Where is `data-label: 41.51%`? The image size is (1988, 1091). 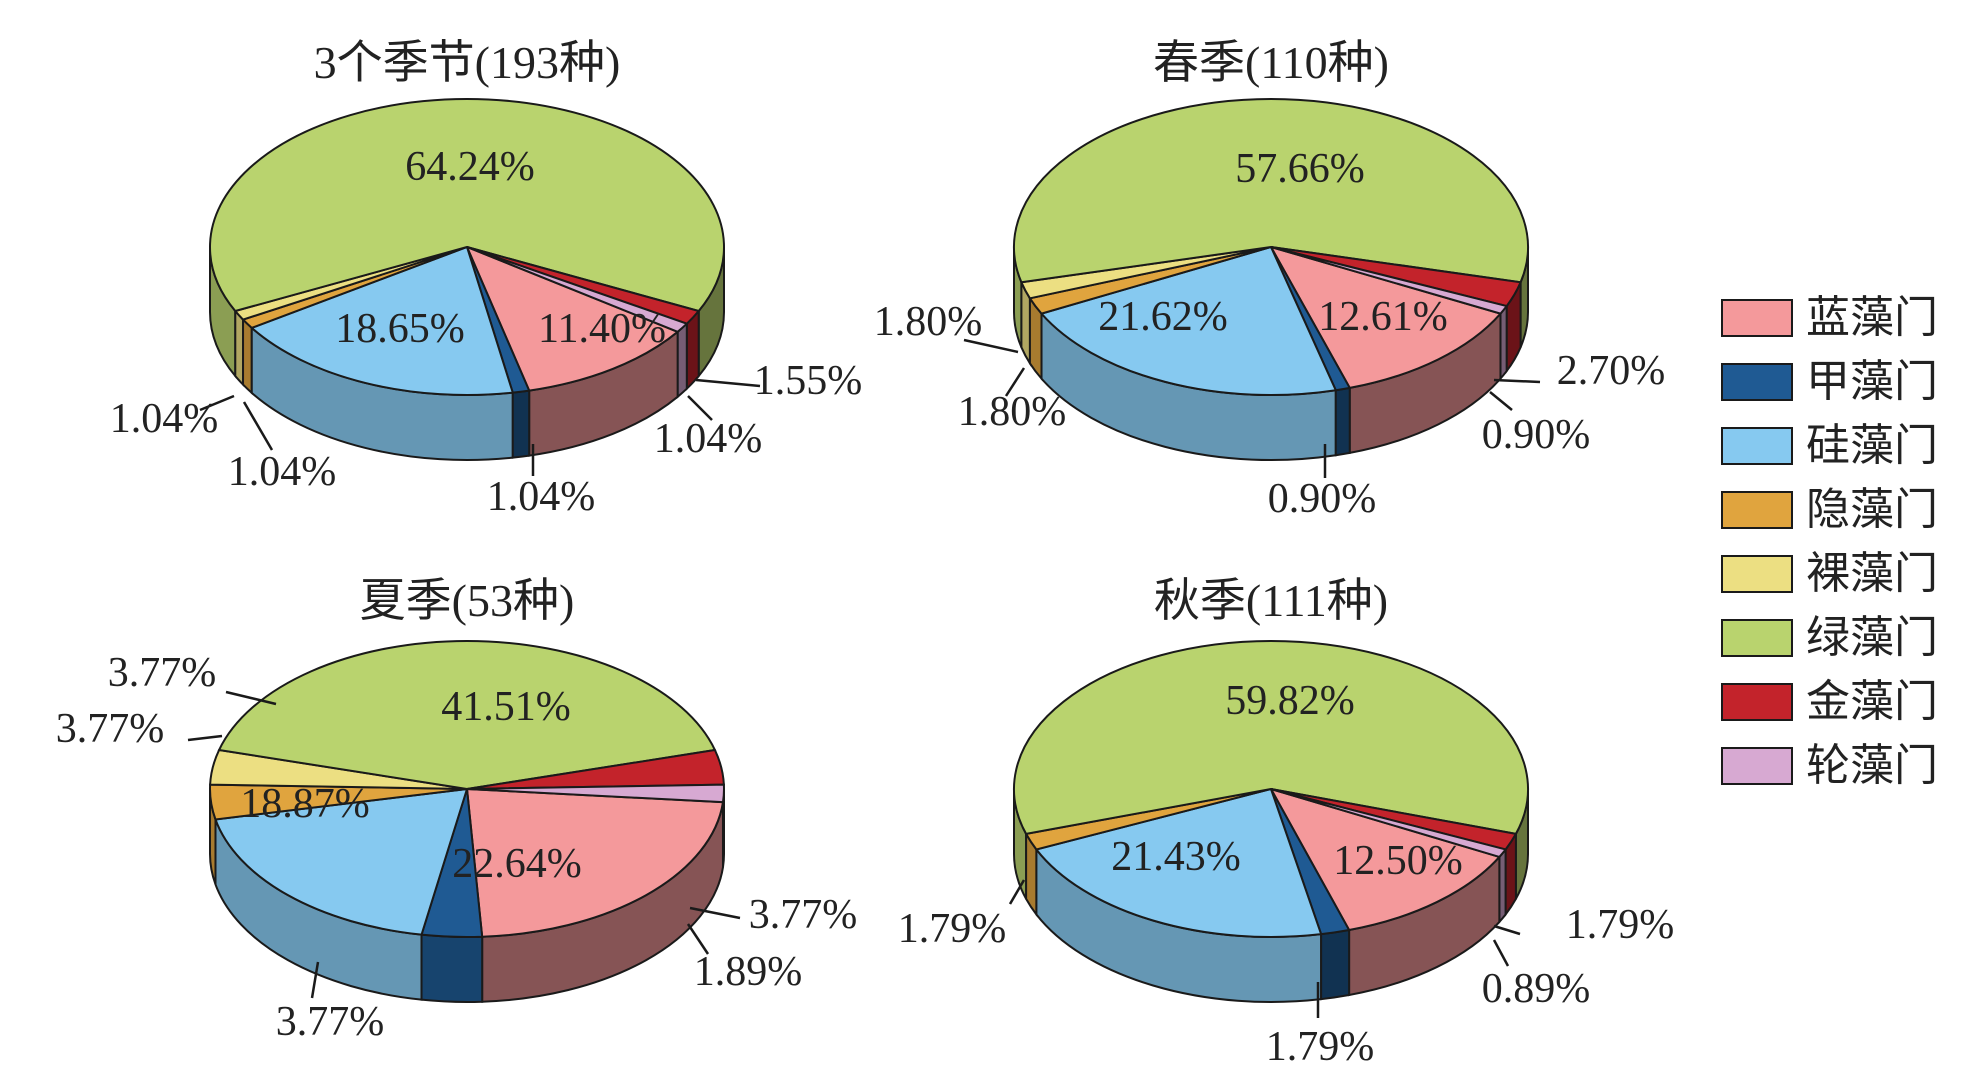 data-label: 41.51% is located at coordinates (506, 707).